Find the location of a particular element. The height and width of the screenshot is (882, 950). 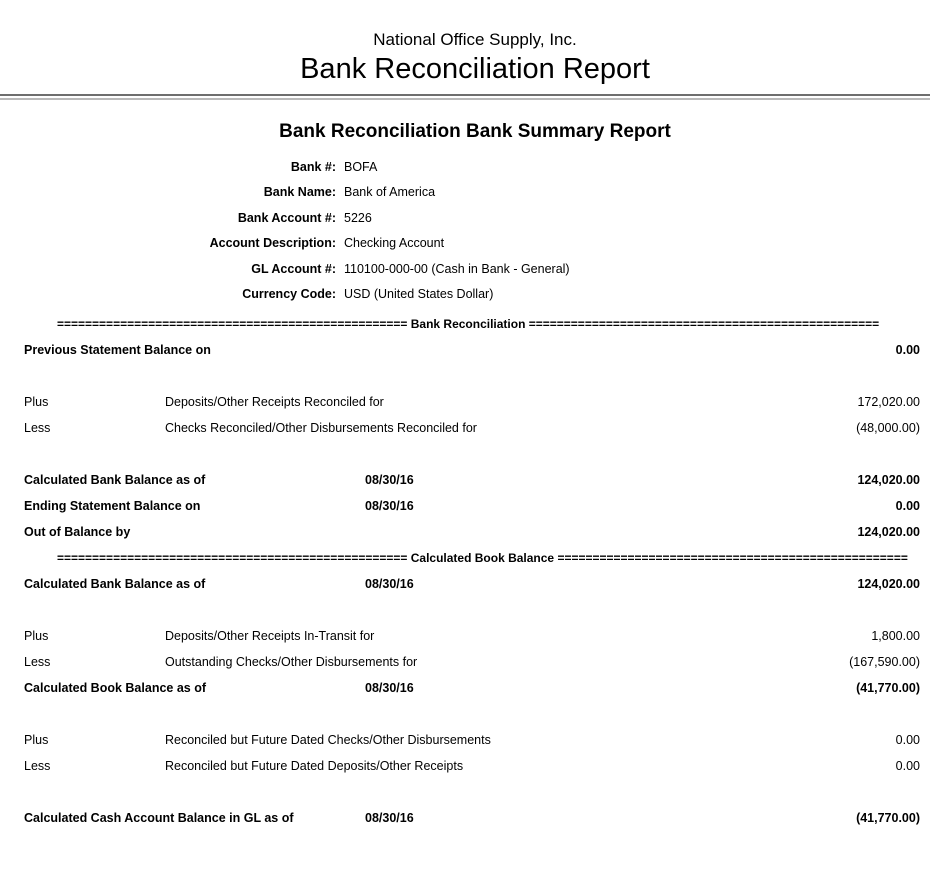

bank-info-label: Account Description: is located at coordinates (272, 243).